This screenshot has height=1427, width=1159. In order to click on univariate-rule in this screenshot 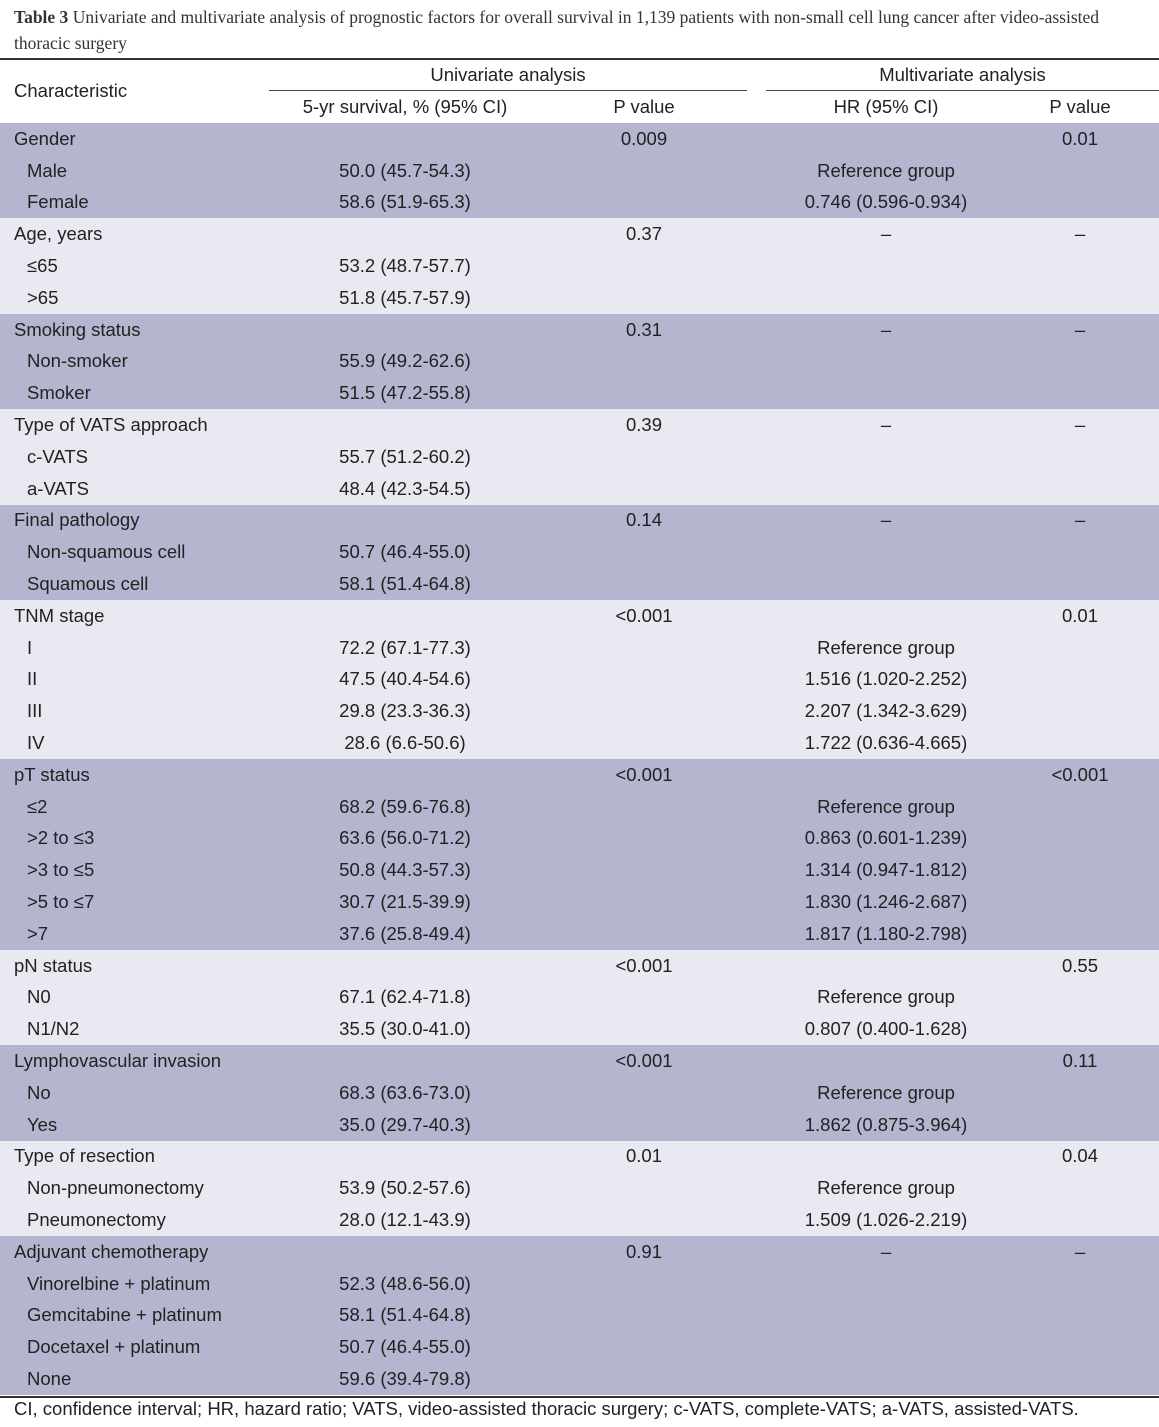, I will do `click(508, 90)`.